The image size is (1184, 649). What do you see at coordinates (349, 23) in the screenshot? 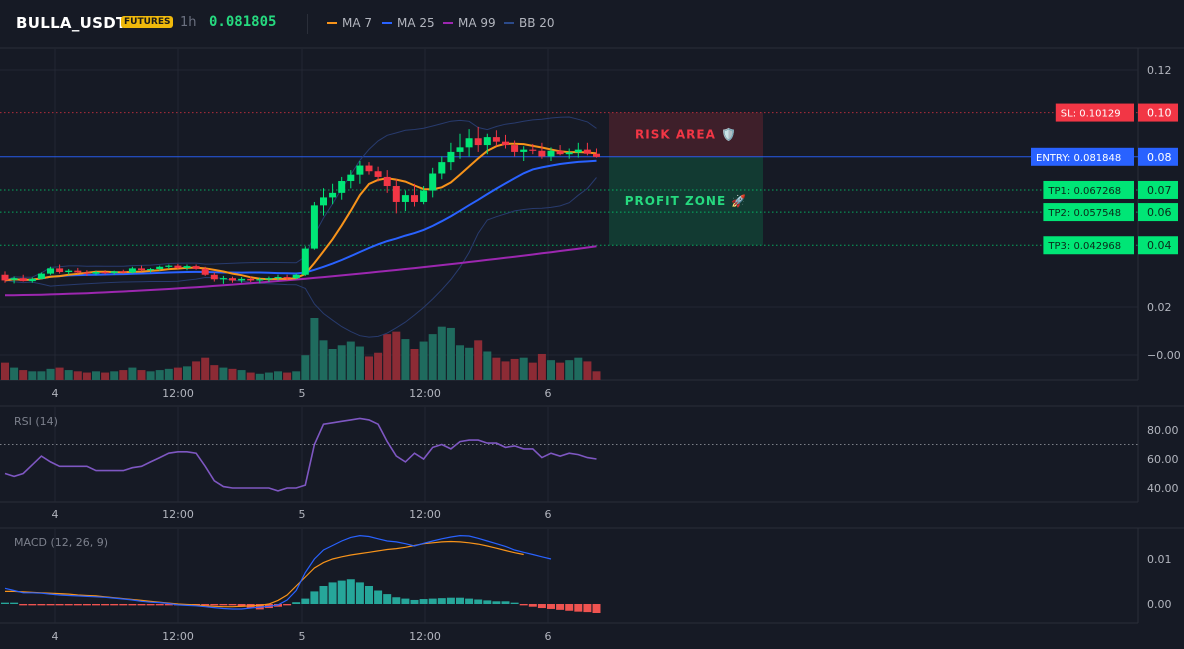
I see `legend-ma7: MA 7` at bounding box center [349, 23].